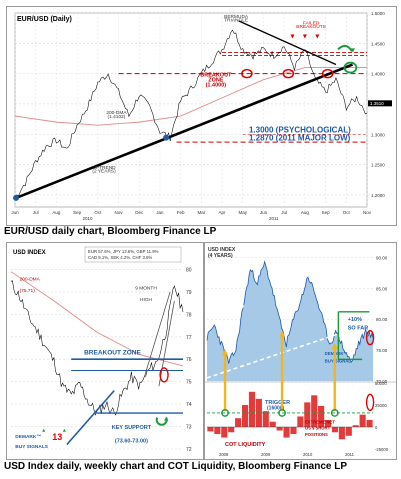  I want to click on uptrend-line, so click(90, 418).